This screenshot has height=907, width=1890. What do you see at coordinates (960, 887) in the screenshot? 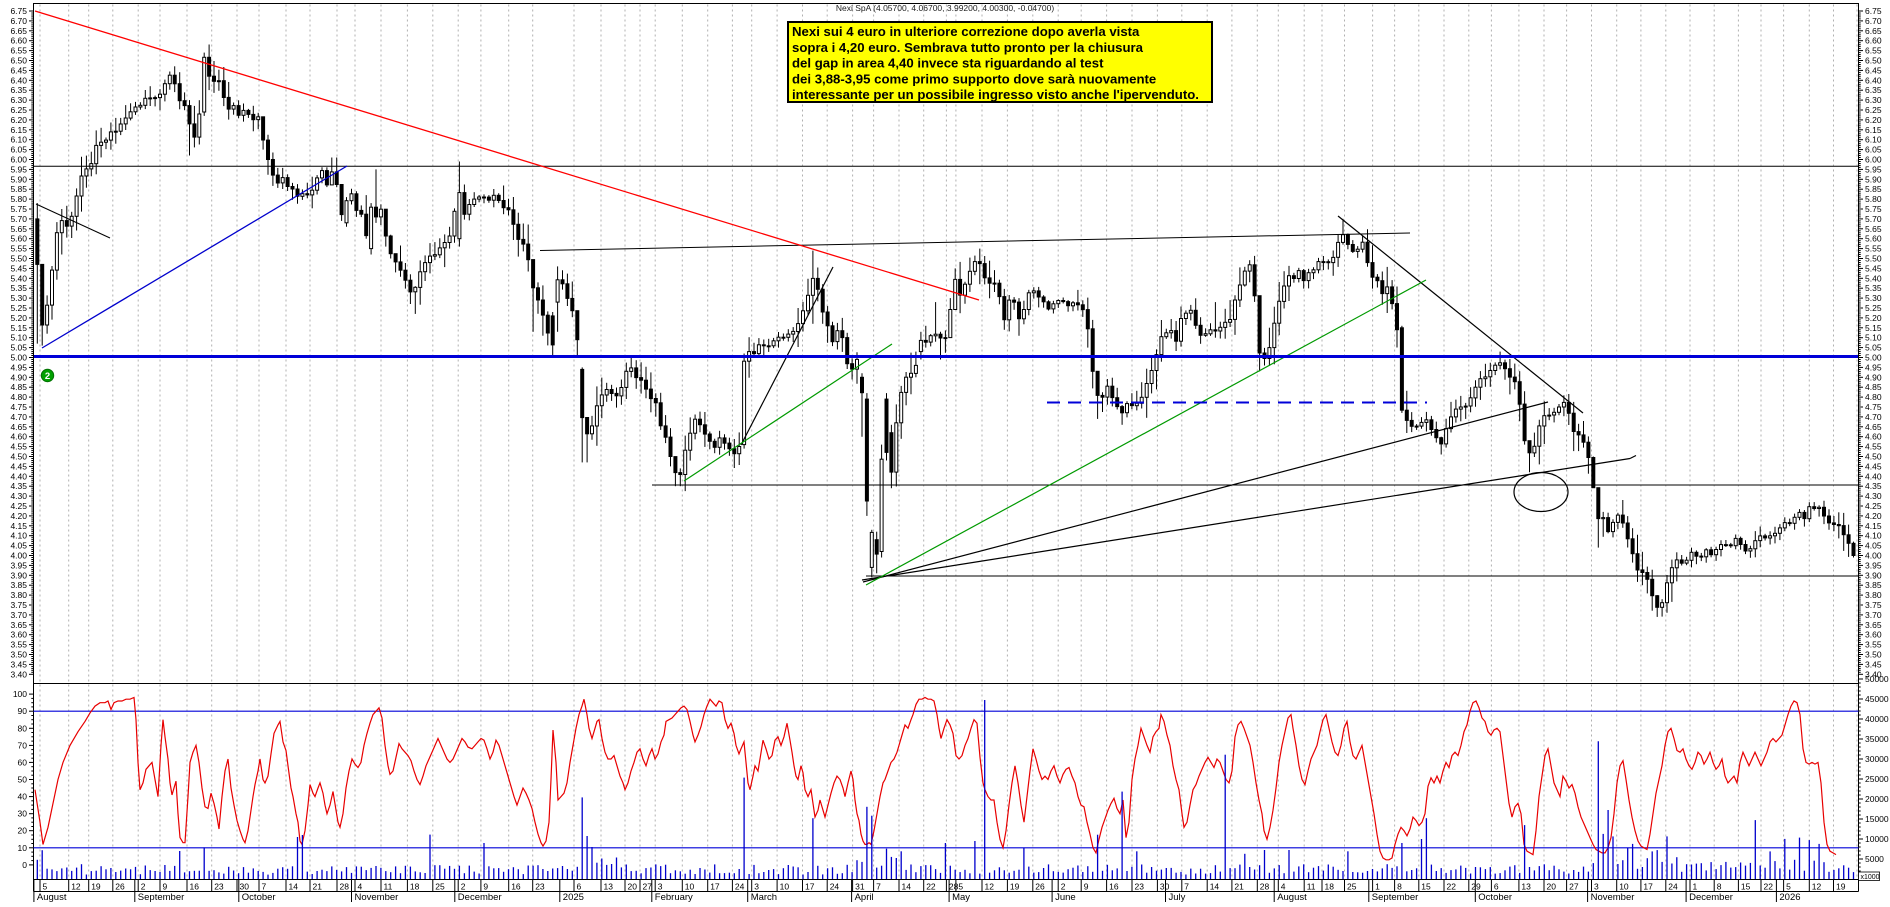
I see `svg-text: 5` at bounding box center [960, 887].